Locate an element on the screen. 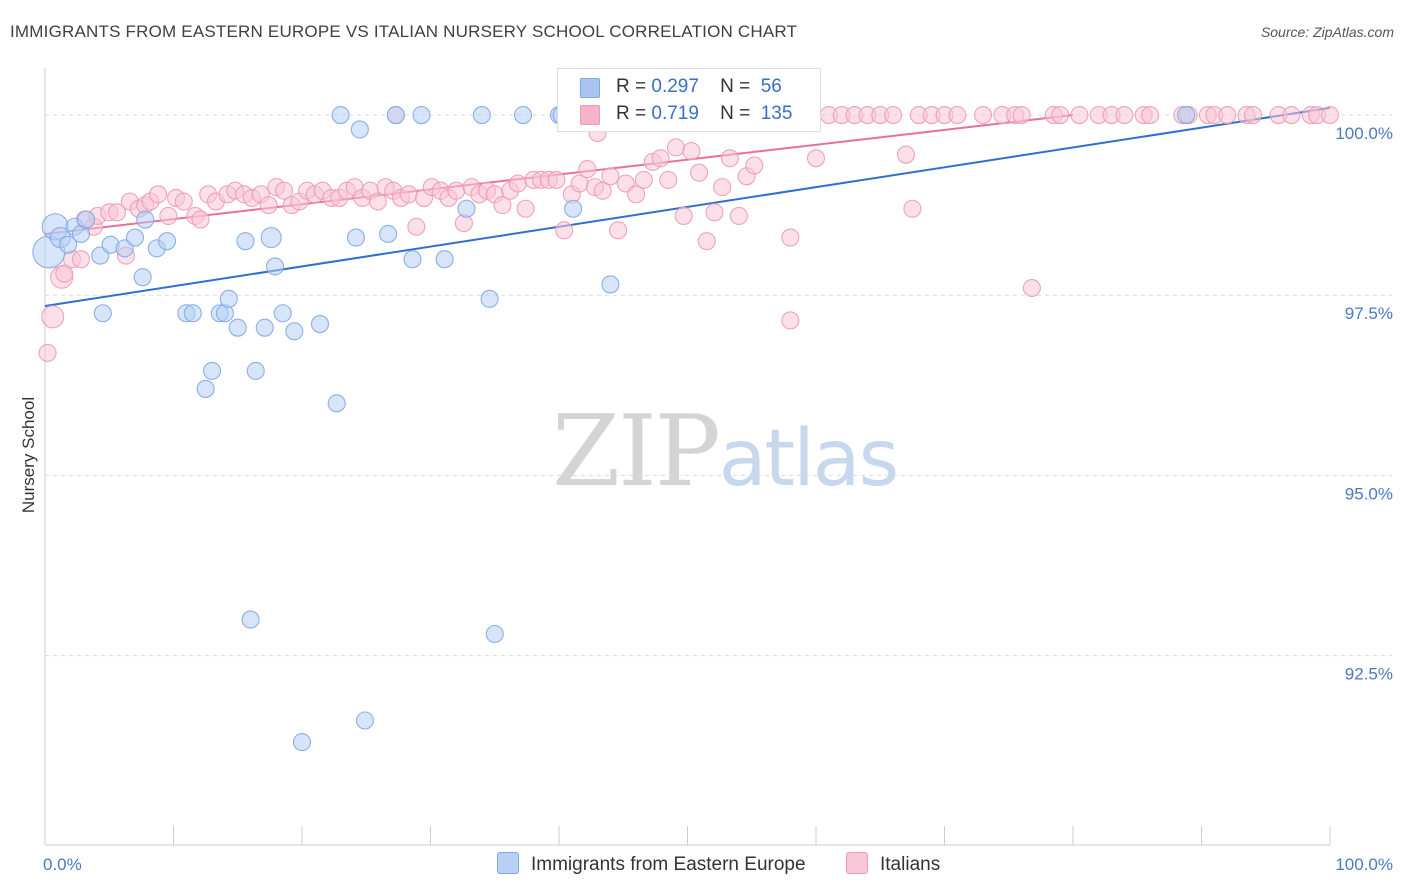  watermark-zip: ZIP is located at coordinates (636, 452).